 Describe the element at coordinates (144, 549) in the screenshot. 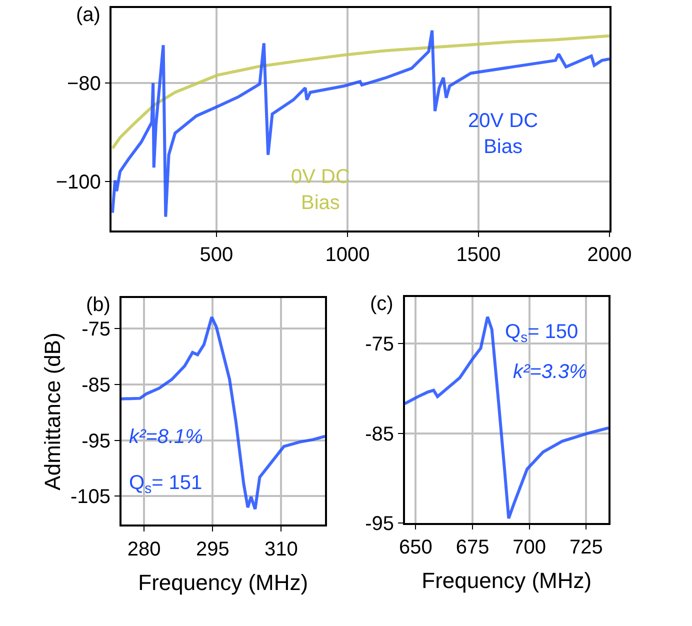

I see `x-tick-label: 280` at that location.